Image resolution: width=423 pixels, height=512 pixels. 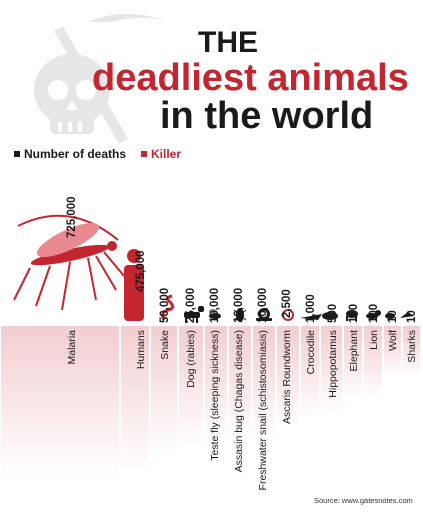 I want to click on value-label: 25,000, so click(x=191, y=305).